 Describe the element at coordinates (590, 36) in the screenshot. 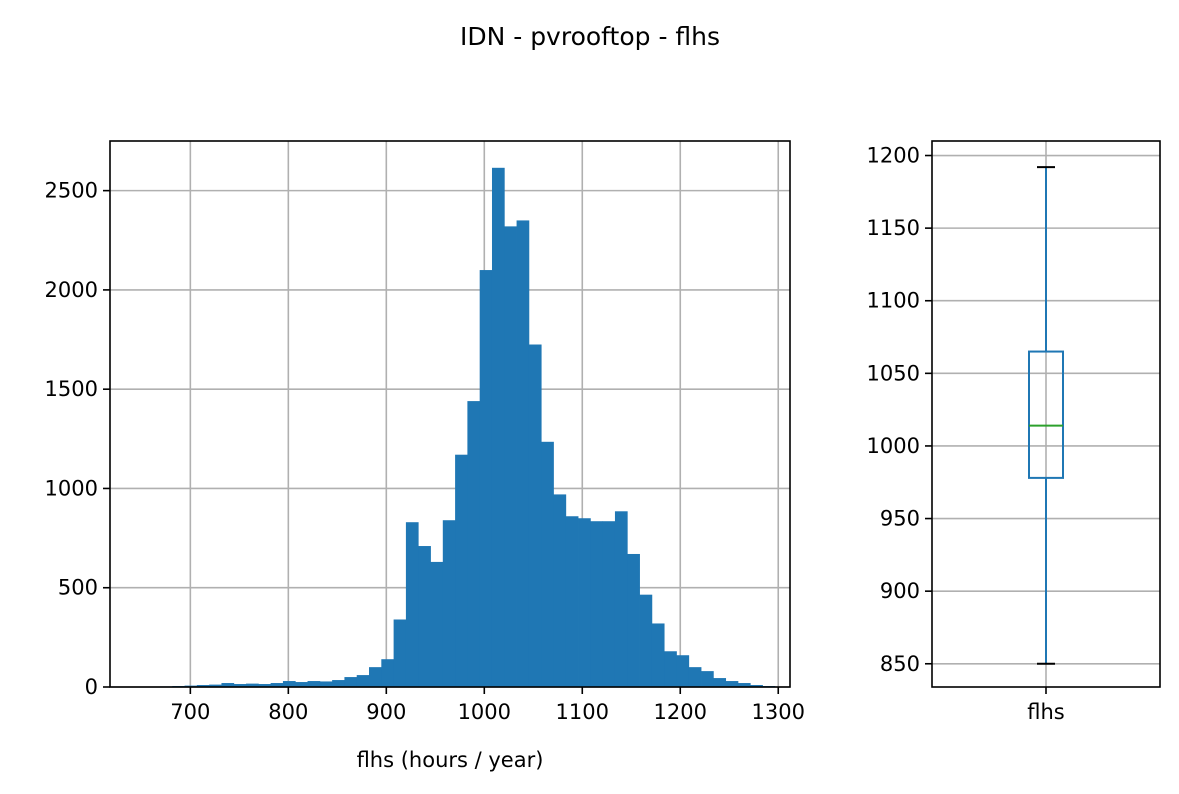

I see `figure-title: IDN - pvrooftop - flhs` at that location.